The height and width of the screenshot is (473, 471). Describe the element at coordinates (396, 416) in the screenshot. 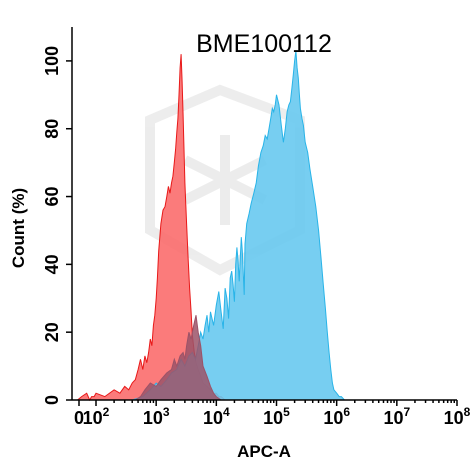

I see `x-tick-label: 10⁷` at that location.